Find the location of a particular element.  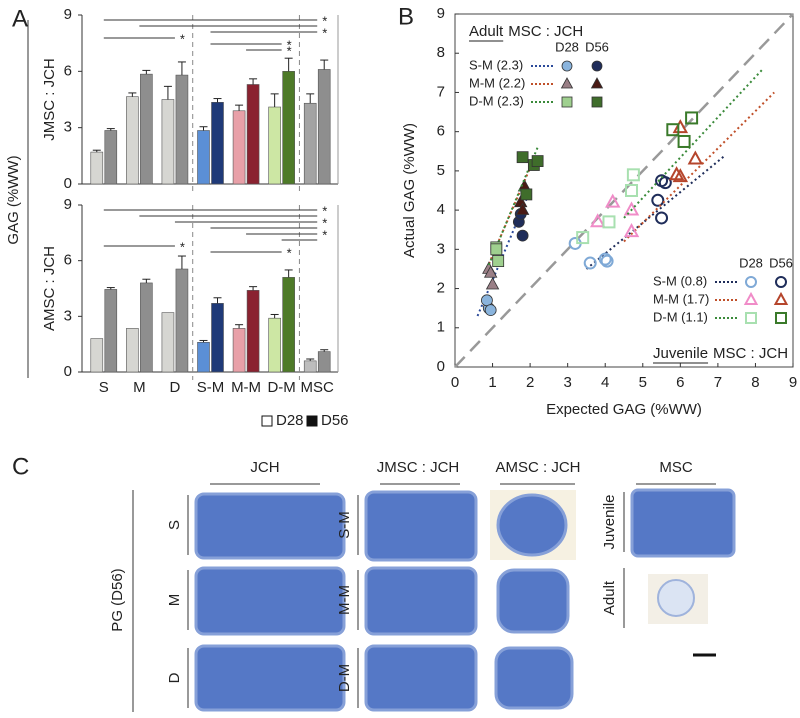

legend-title: Juvenile is located at coordinates (680, 353).